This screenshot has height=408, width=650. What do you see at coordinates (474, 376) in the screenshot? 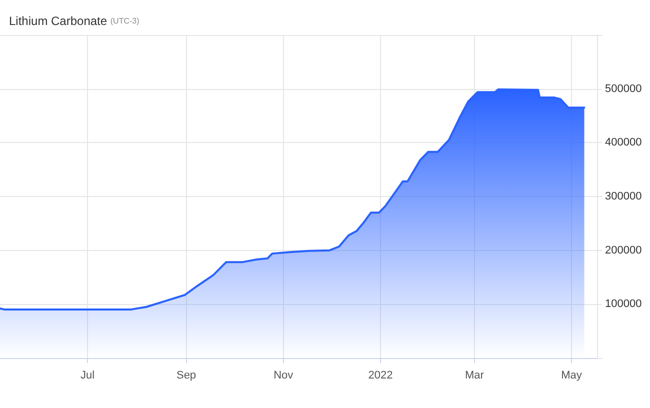
I see `x-tick-label: Mar` at bounding box center [474, 376].